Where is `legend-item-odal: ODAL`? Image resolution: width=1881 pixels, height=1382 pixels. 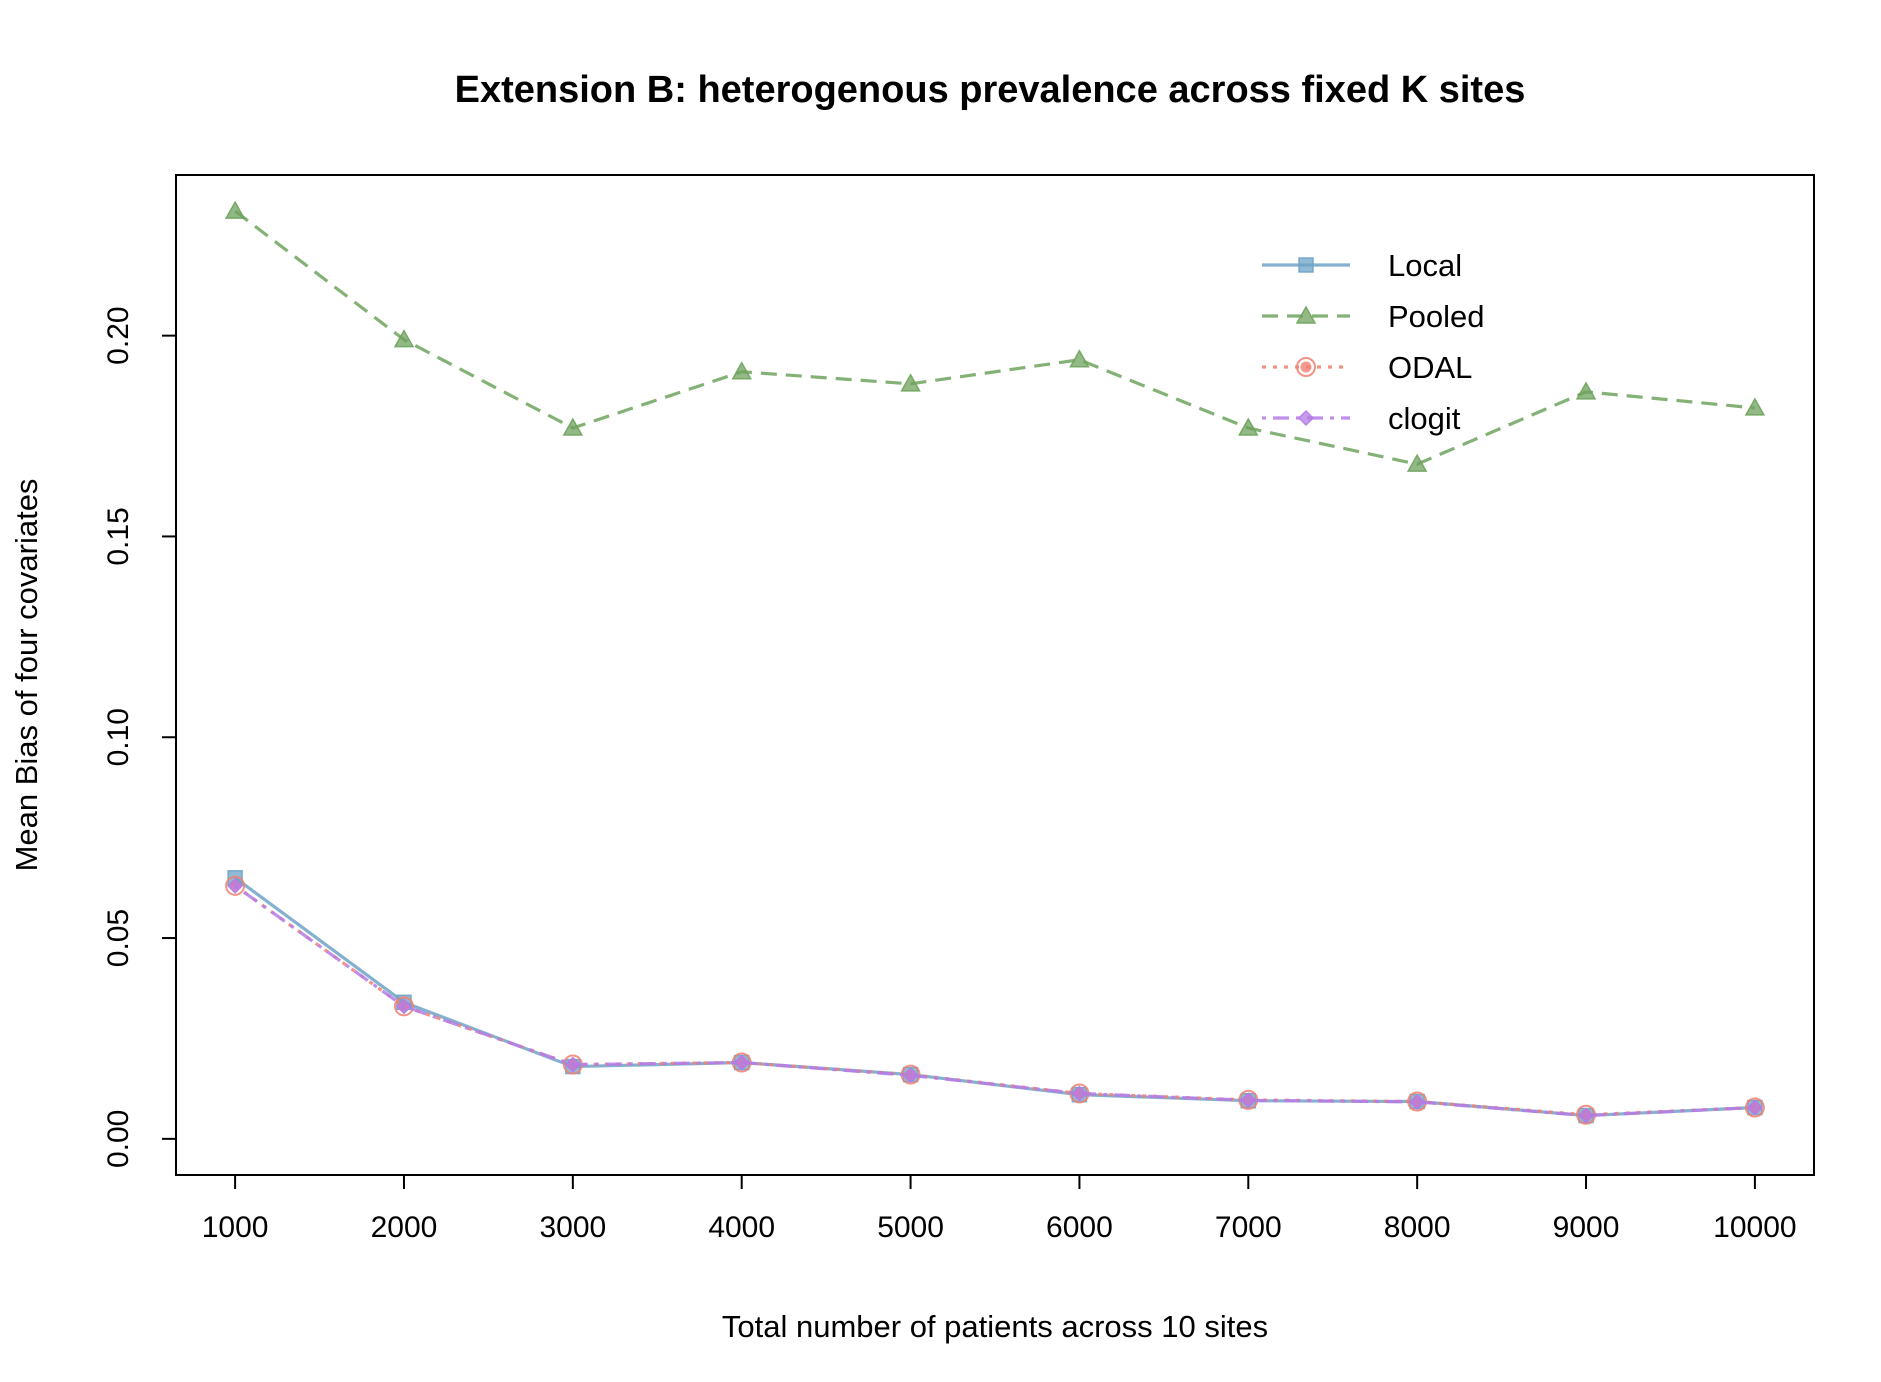 legend-item-odal: ODAL is located at coordinates (1367, 367).